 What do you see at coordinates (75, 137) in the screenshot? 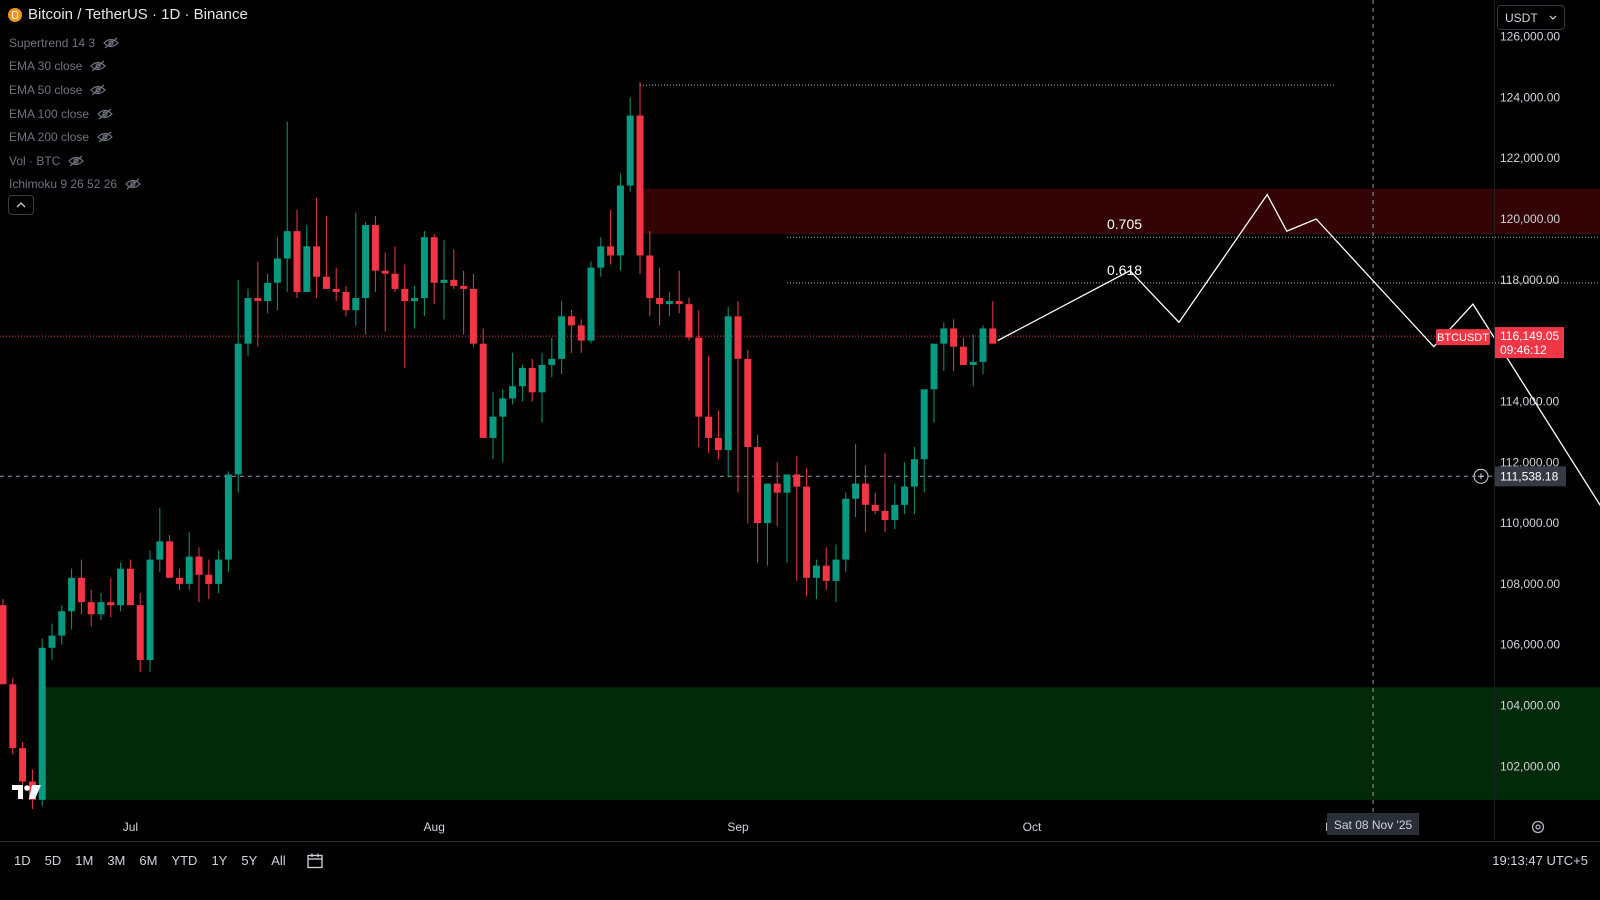
I see `indicator-ema-200: EMA 200 close` at bounding box center [75, 137].